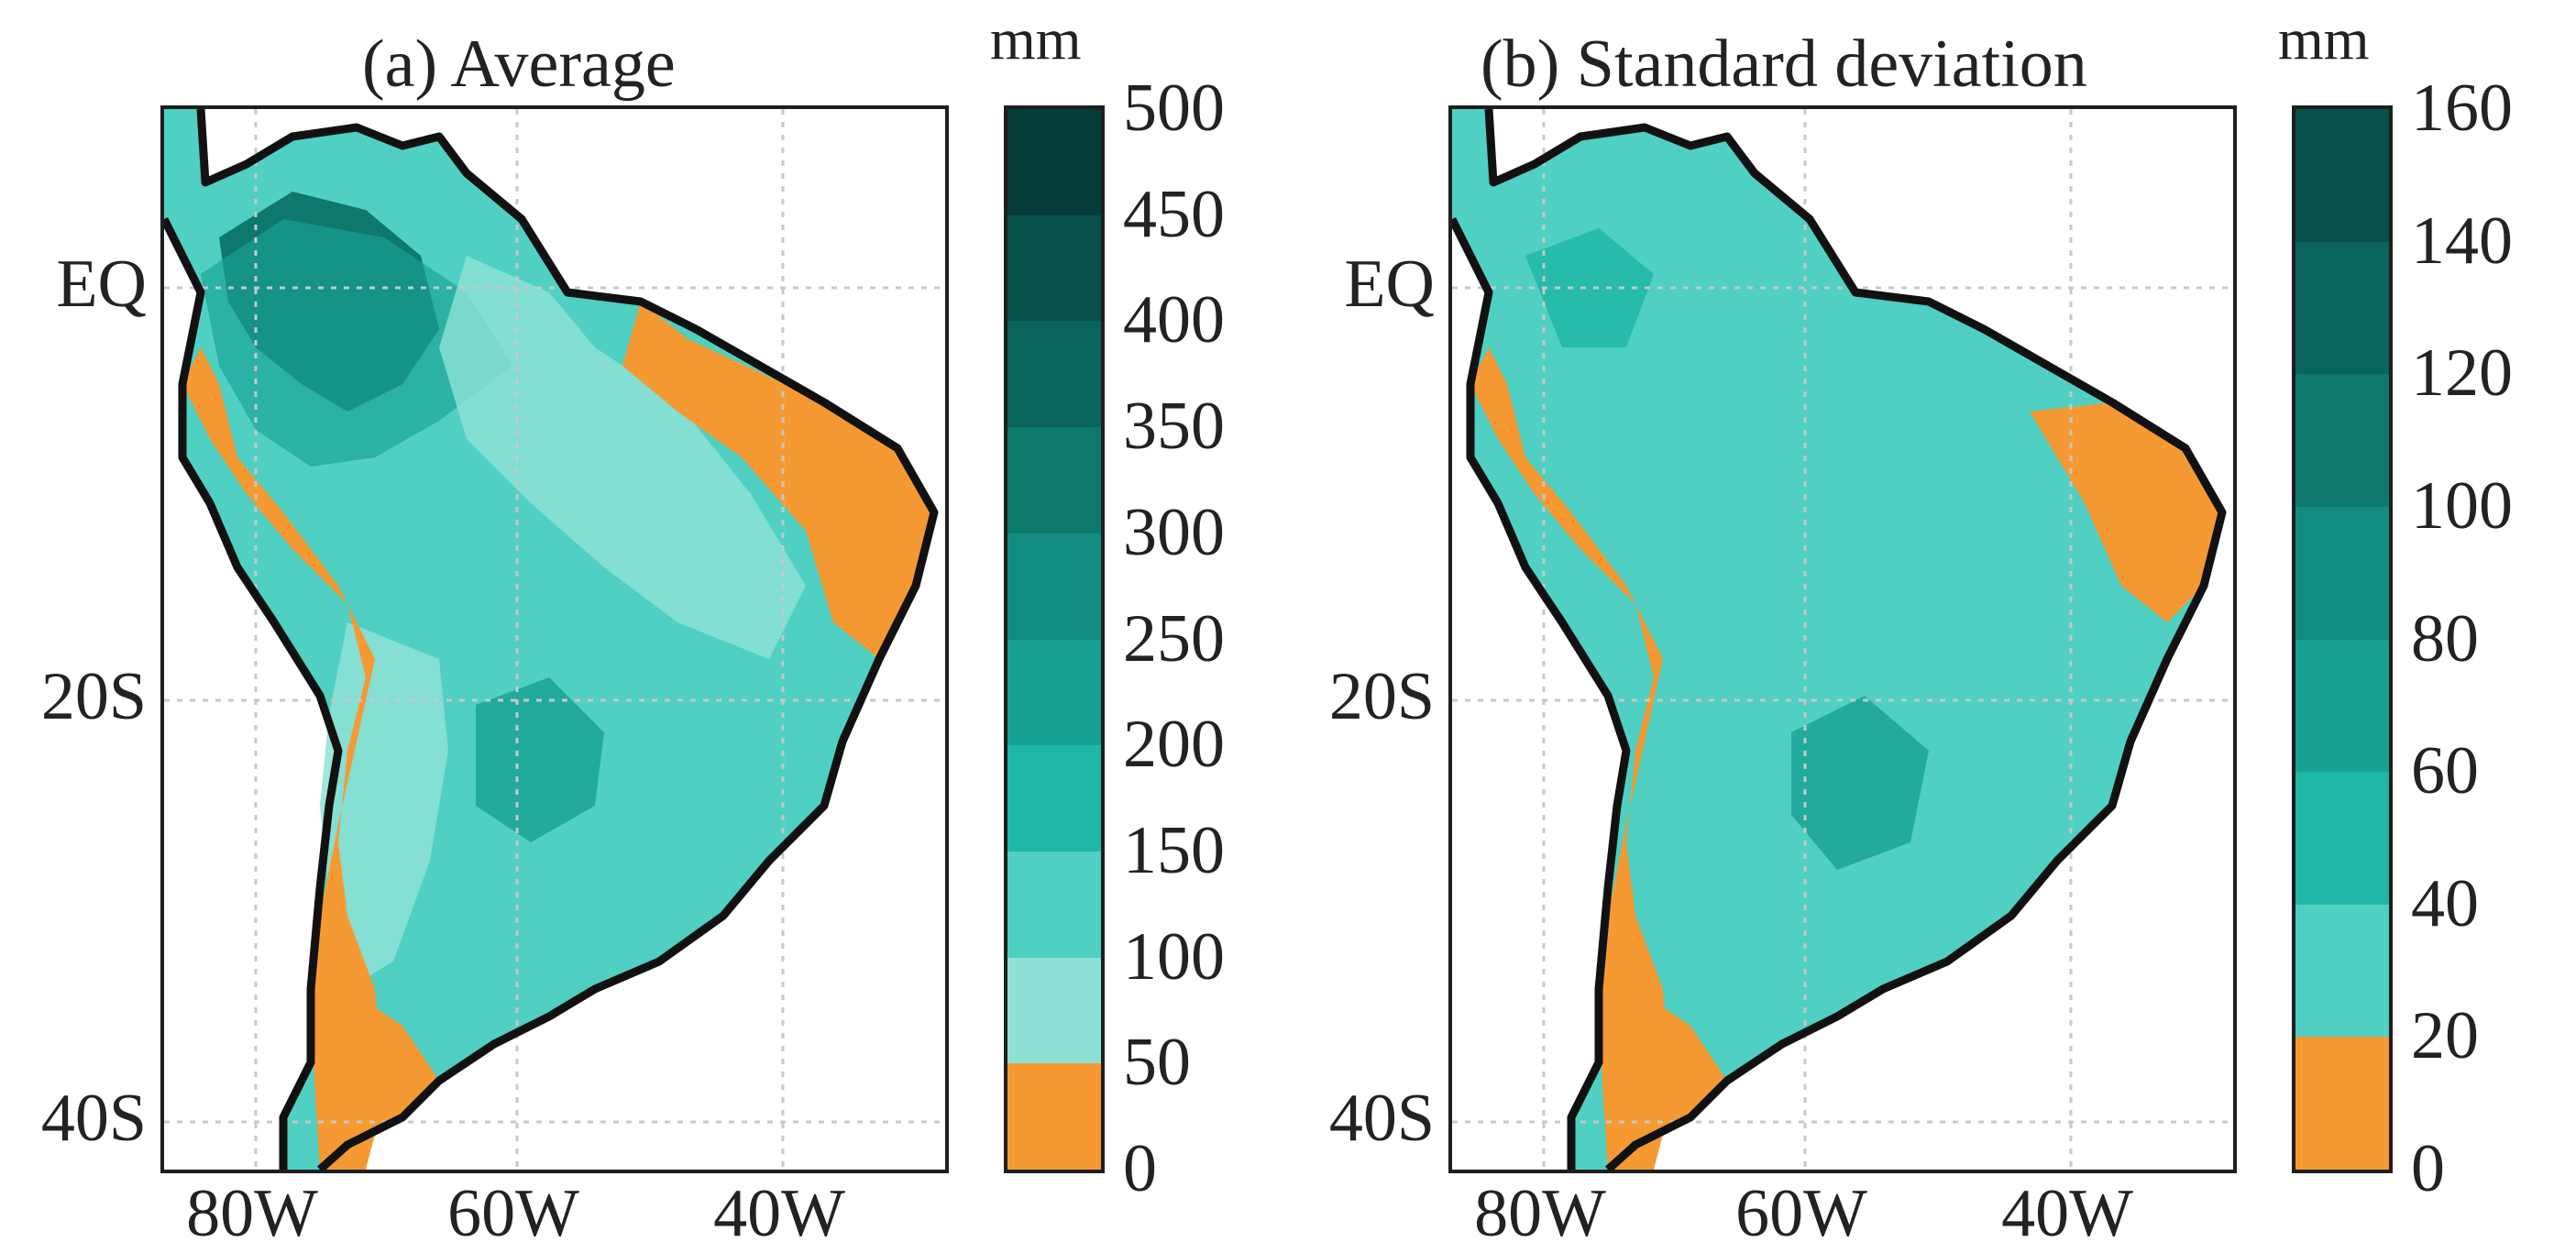 This screenshot has width=2576, height=1253. What do you see at coordinates (1589, 287) in the screenshot?
I see `wet-patch-nw` at bounding box center [1589, 287].